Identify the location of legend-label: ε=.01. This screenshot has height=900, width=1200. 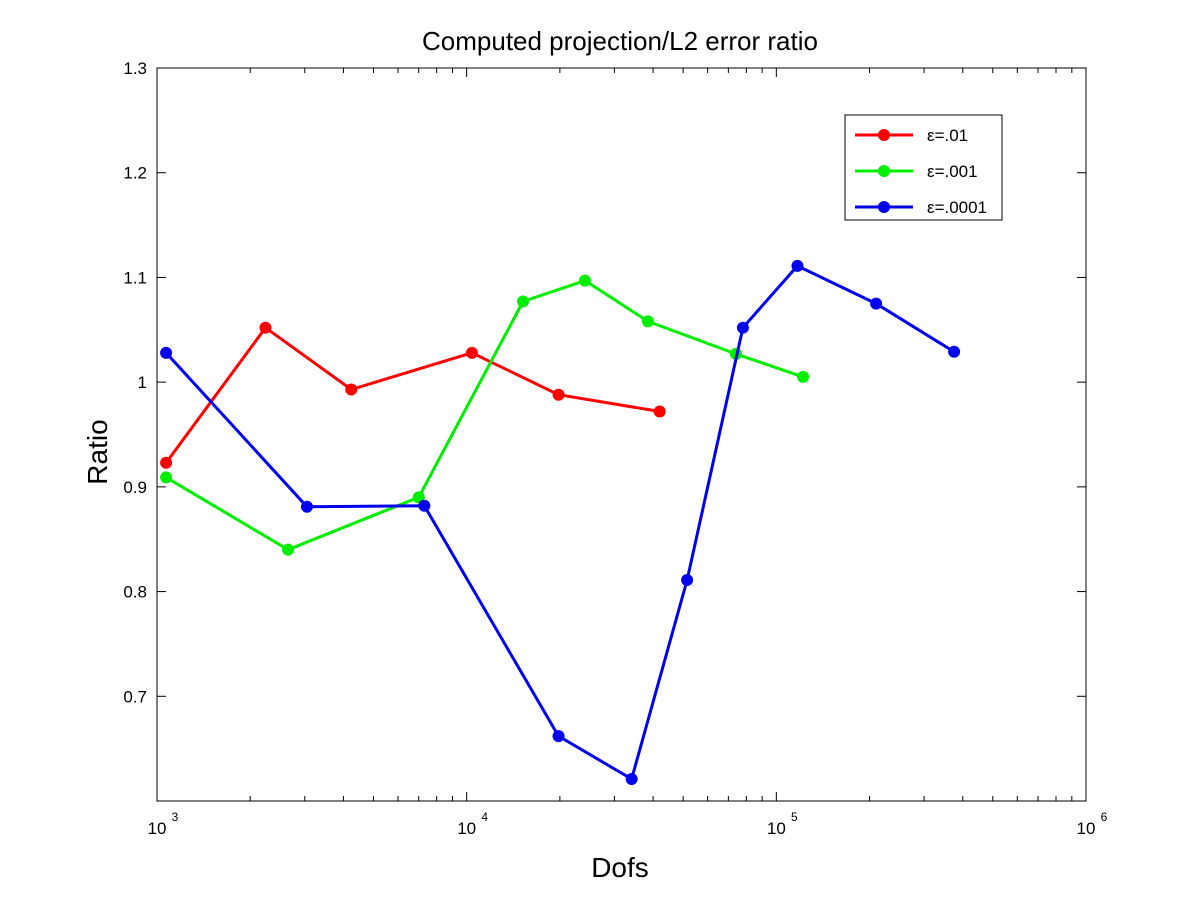
(947, 135).